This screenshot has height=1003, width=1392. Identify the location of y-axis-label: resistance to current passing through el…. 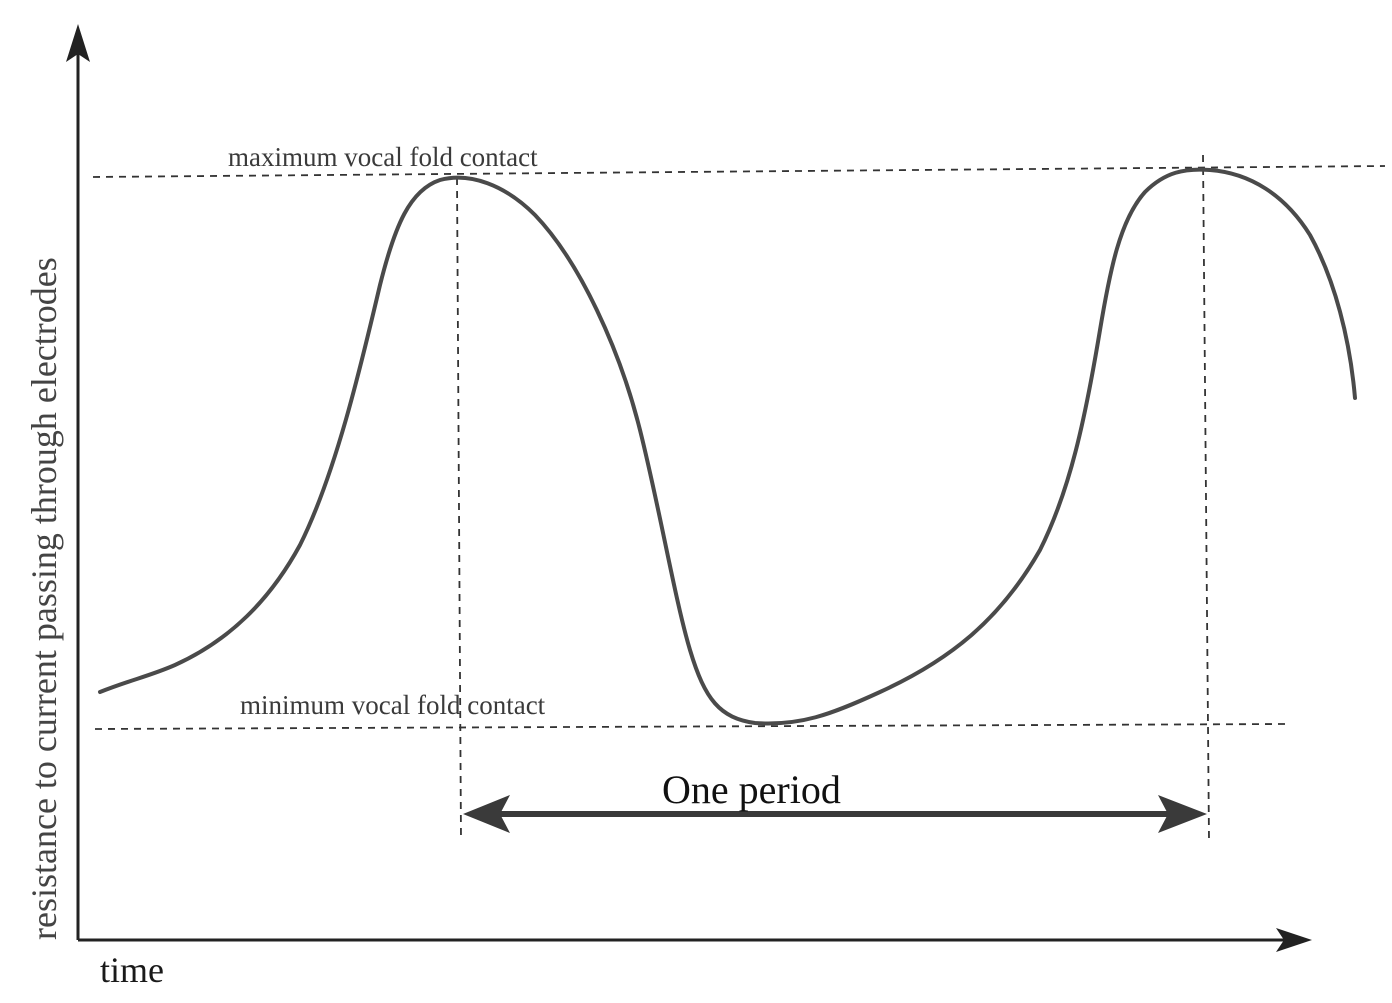
(44, 598).